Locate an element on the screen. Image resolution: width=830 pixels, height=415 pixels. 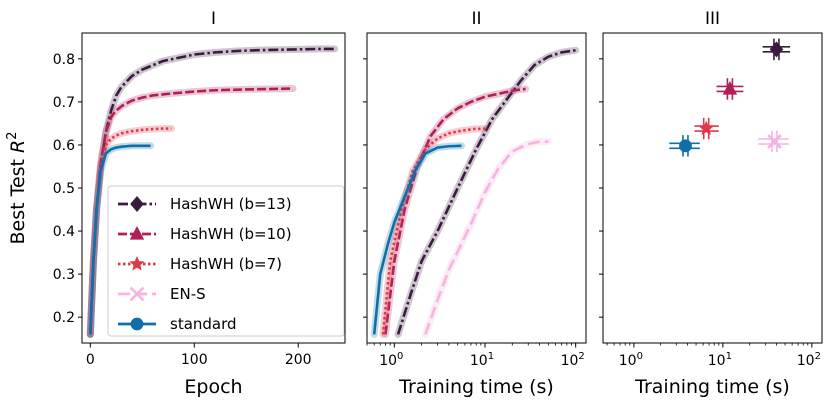
x-tick-label: 0 is located at coordinates (90, 360).